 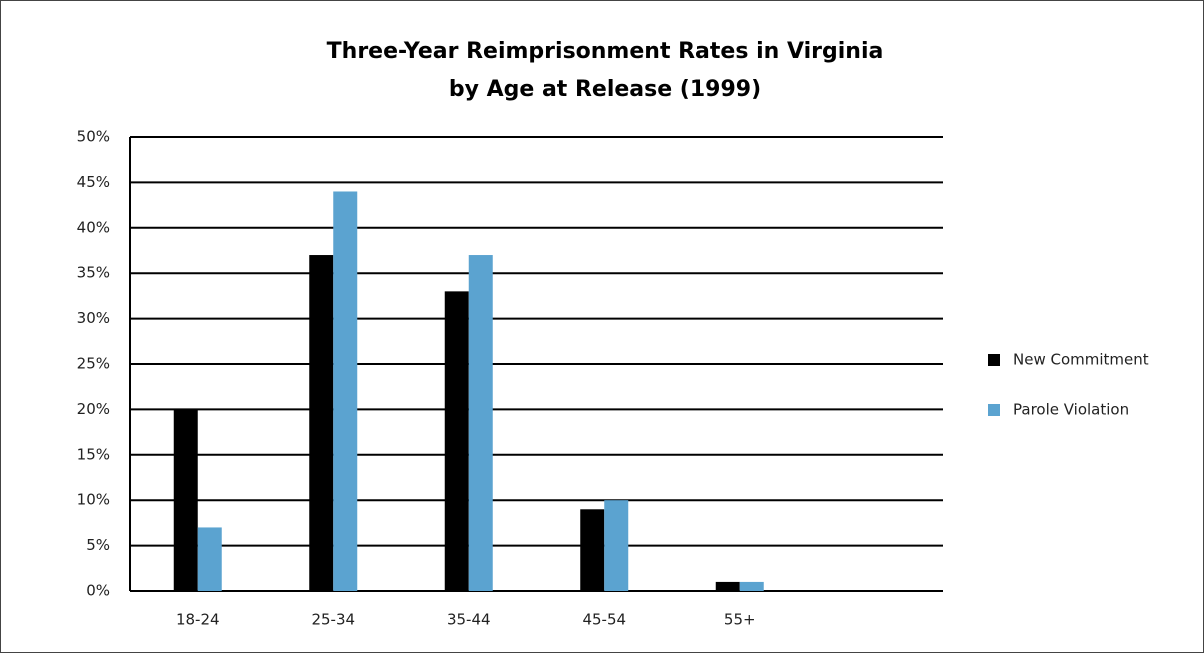 I want to click on chart-title: by Age at Release (1999), so click(x=605, y=89).